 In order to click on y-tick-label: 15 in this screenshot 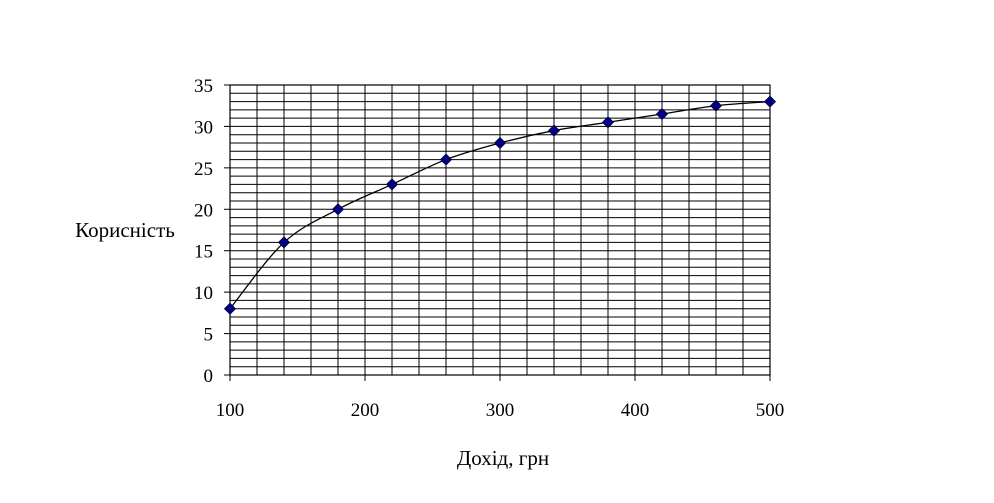, I will do `click(203, 252)`.